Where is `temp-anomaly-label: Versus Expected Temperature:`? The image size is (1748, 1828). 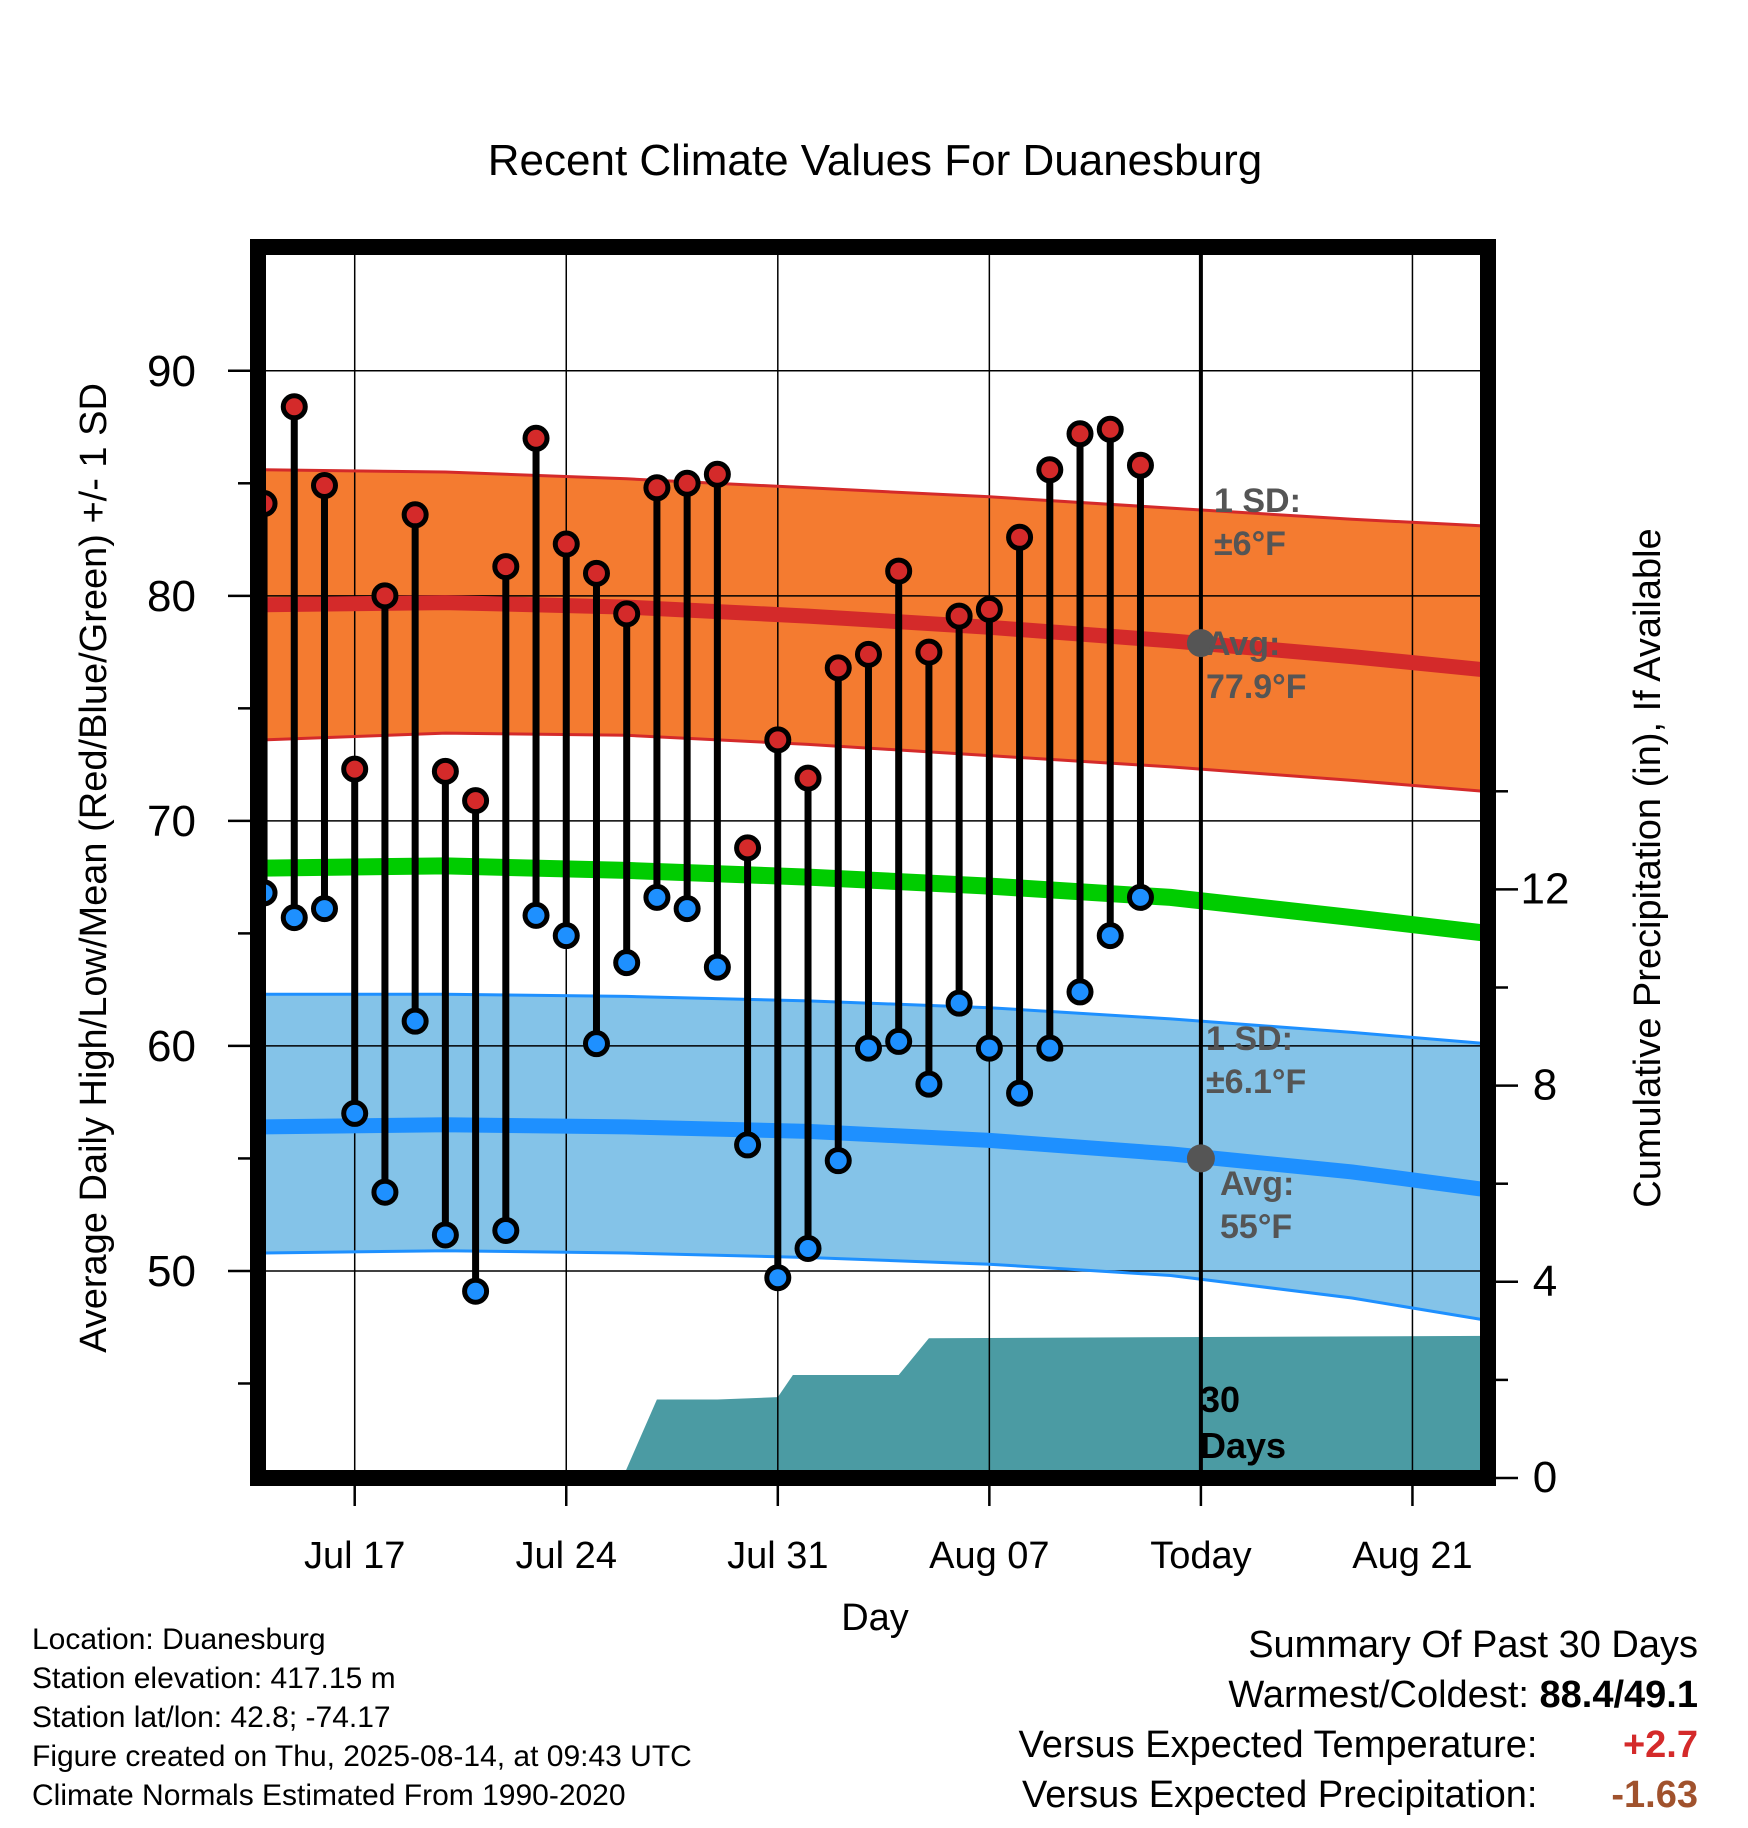 temp-anomaly-label: Versus Expected Temperature: is located at coordinates (1278, 1745).